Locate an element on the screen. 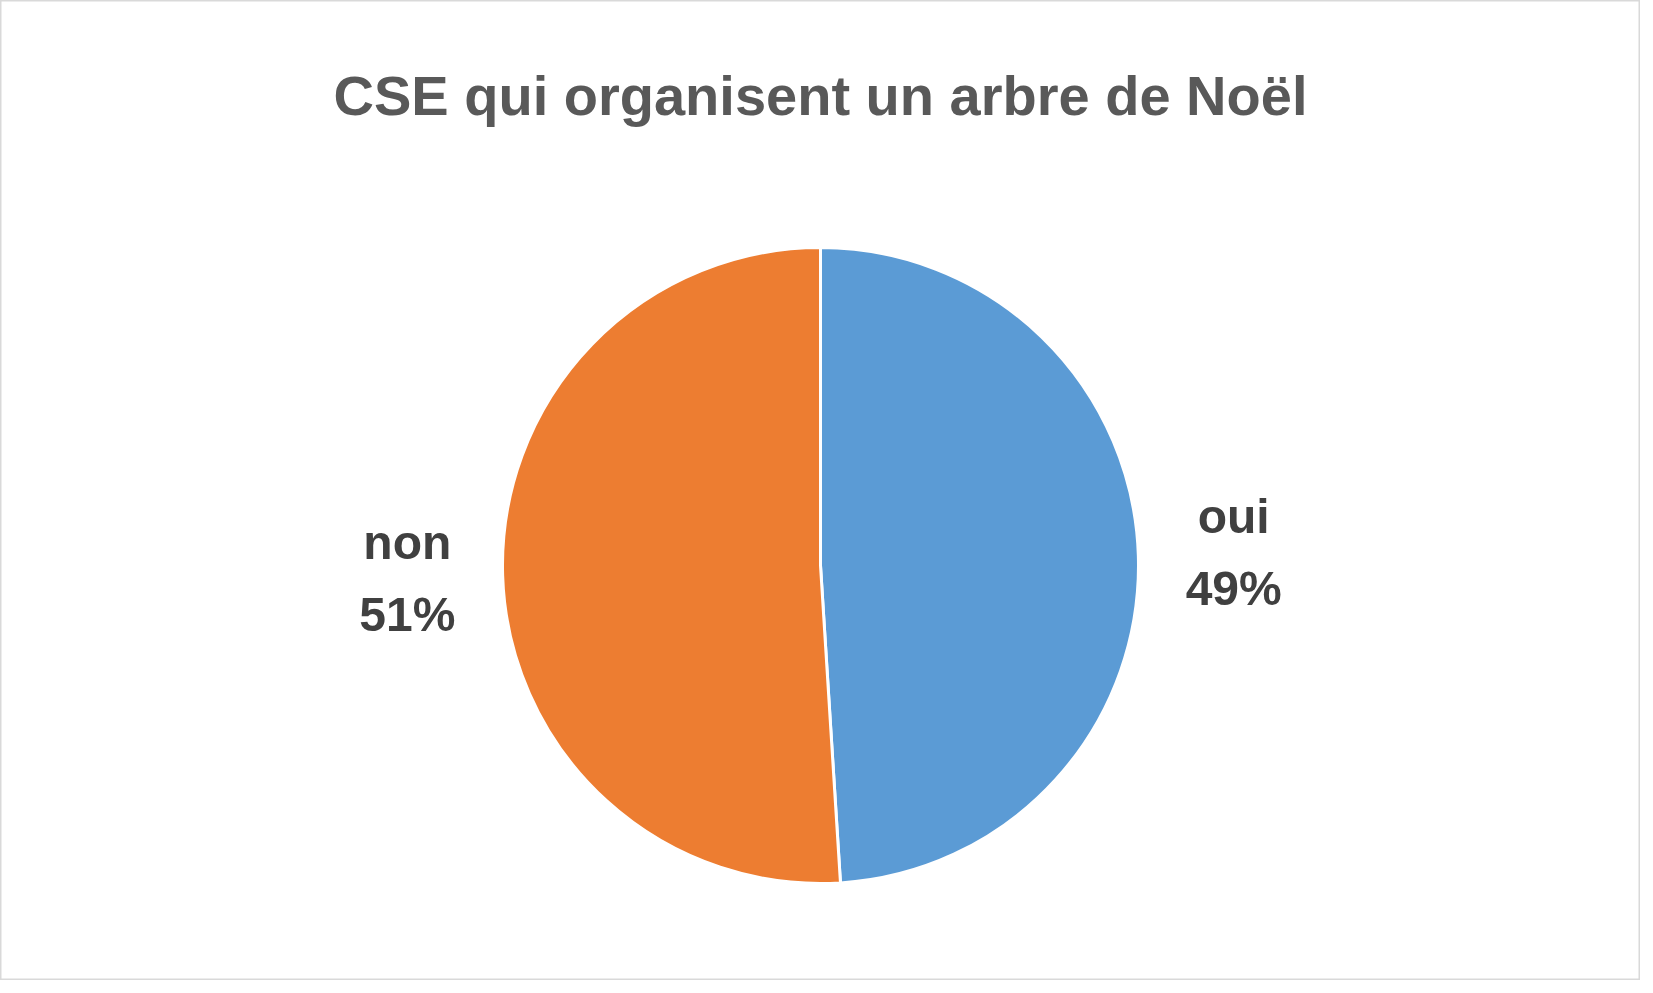 The width and height of the screenshot is (1653, 993). slice-label: non is located at coordinates (407, 542).